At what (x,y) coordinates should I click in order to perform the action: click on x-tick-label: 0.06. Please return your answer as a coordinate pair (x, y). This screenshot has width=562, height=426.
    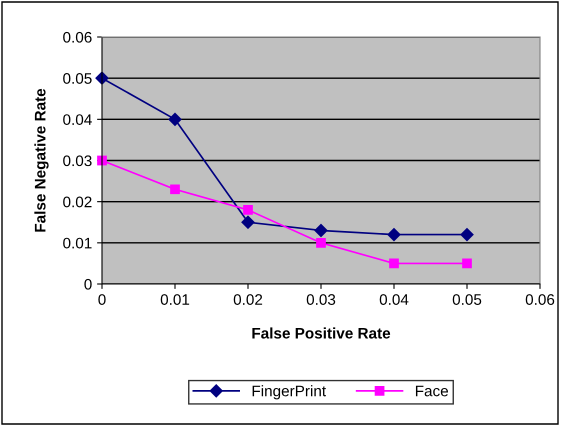
    Looking at the image, I should click on (540, 299).